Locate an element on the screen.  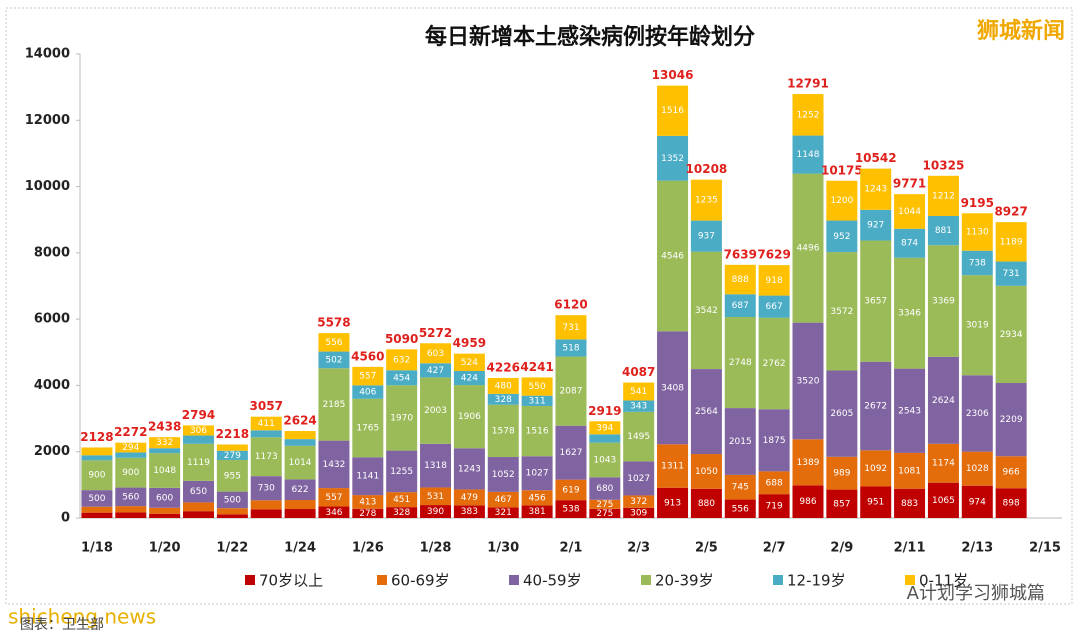
segment-label: 1495 is located at coordinates (638, 437).